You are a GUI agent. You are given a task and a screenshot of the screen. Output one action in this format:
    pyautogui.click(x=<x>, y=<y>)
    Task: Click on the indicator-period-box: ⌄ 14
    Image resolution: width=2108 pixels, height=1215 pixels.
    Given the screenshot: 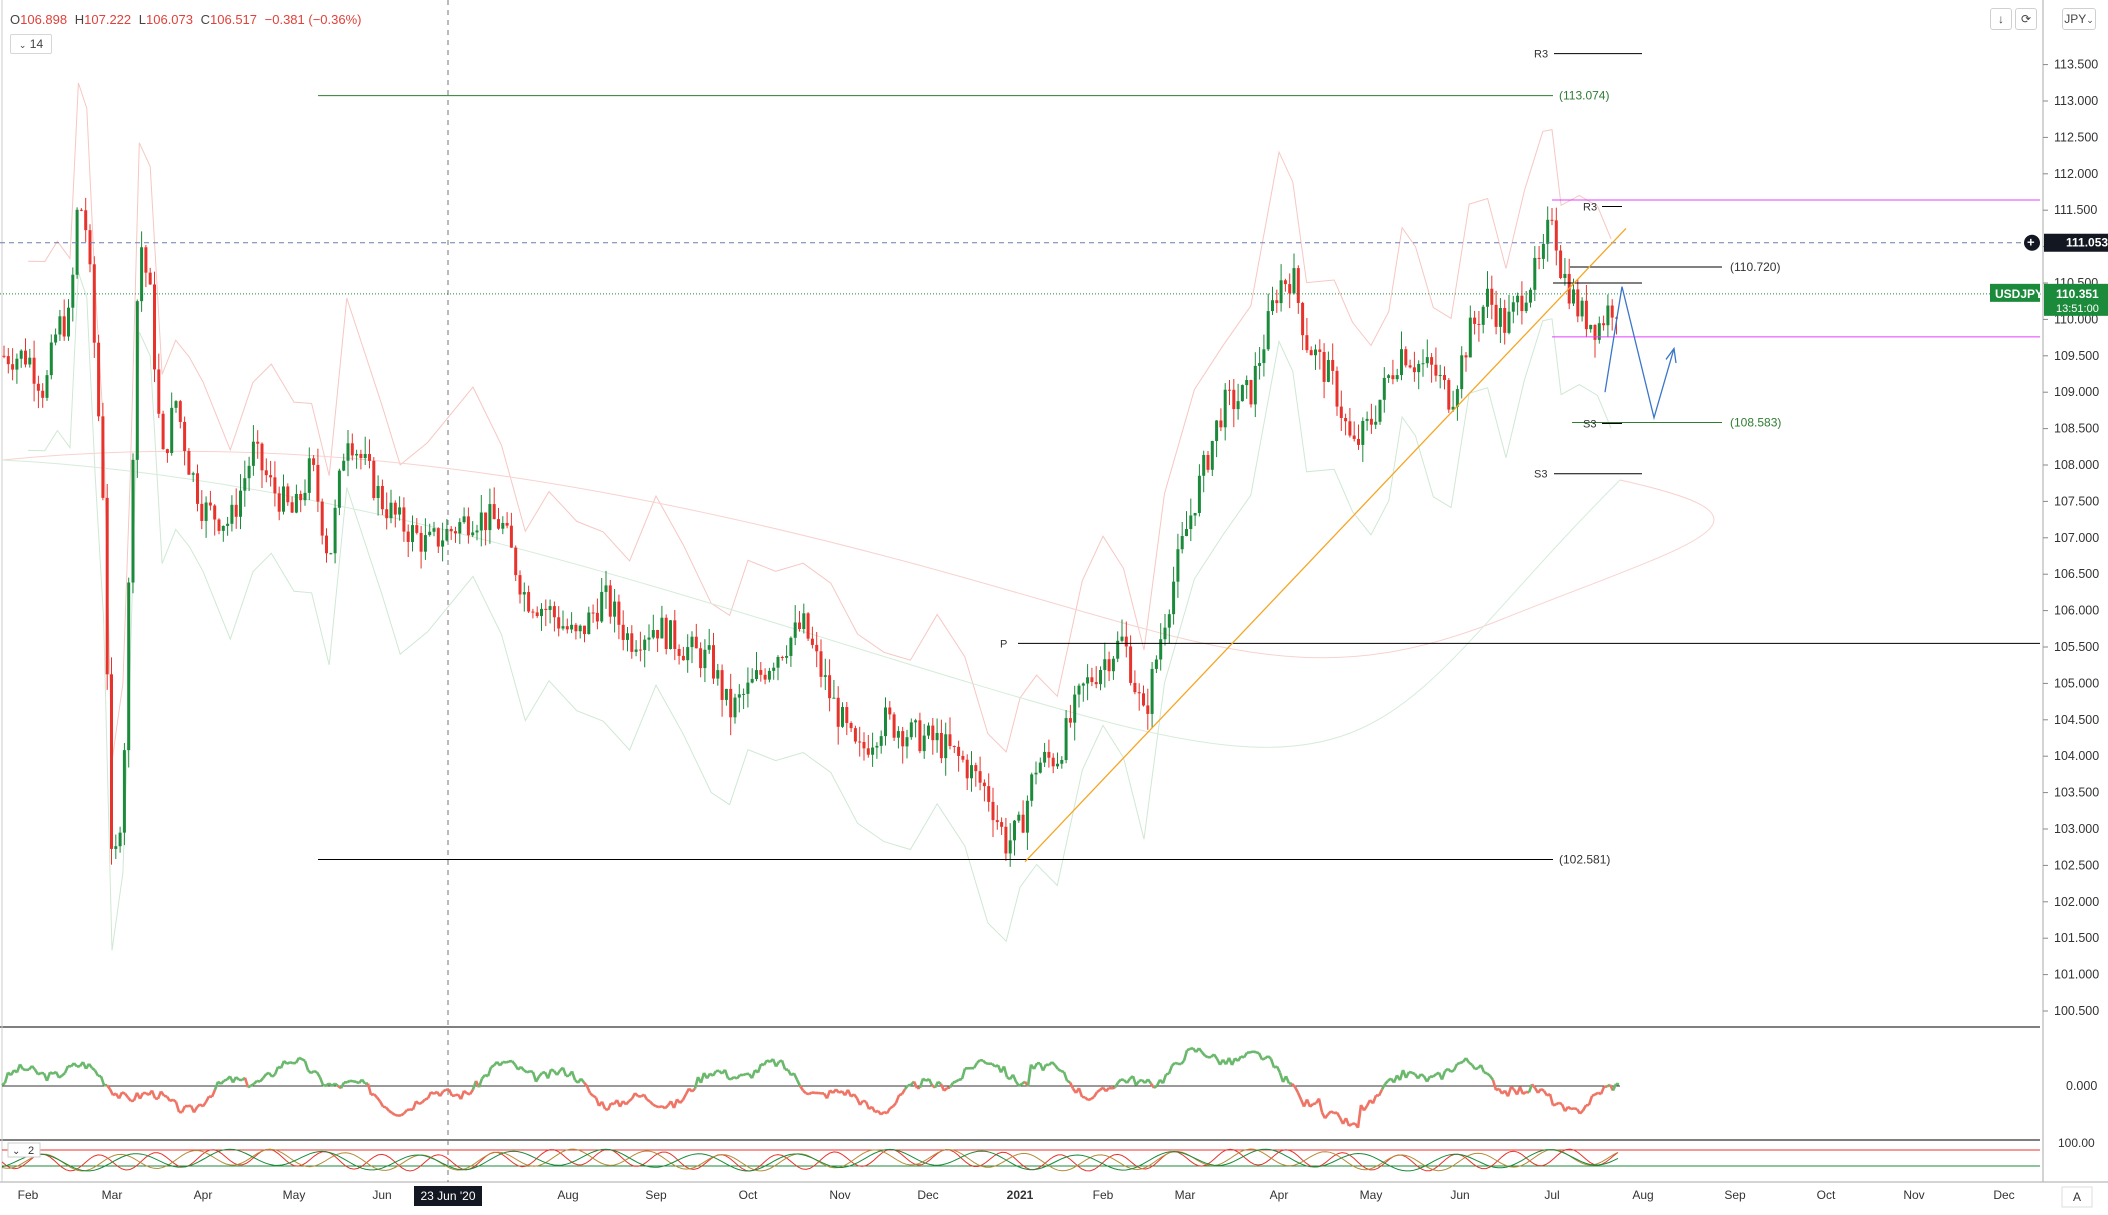 What is the action you would take?
    pyautogui.click(x=31, y=44)
    